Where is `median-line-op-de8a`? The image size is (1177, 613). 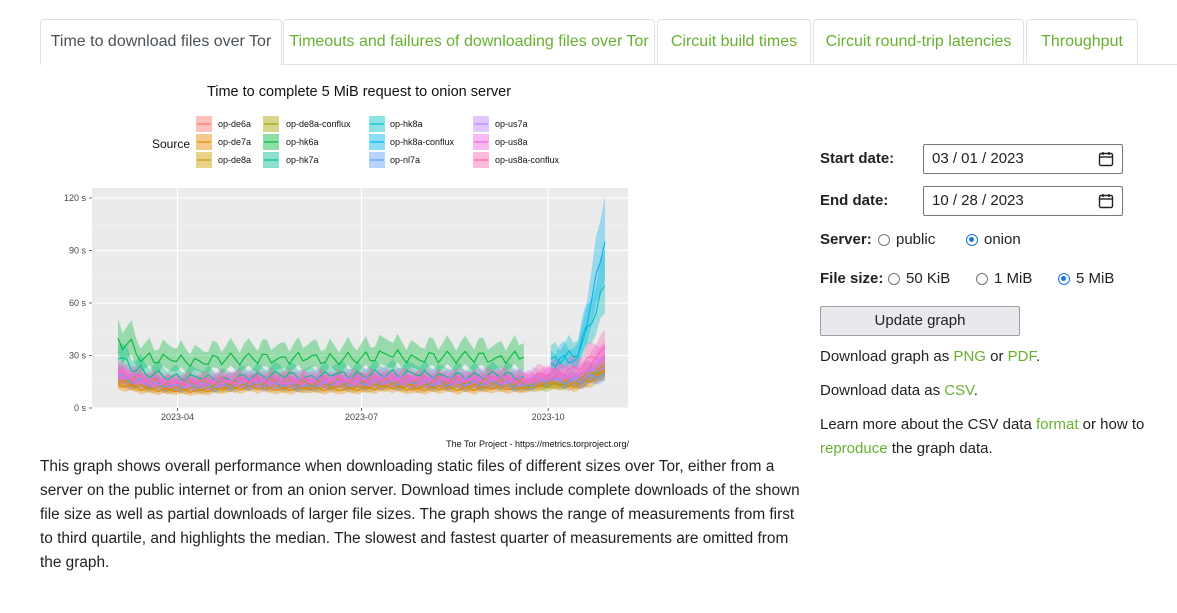
median-line-op-de8a is located at coordinates (361, 380).